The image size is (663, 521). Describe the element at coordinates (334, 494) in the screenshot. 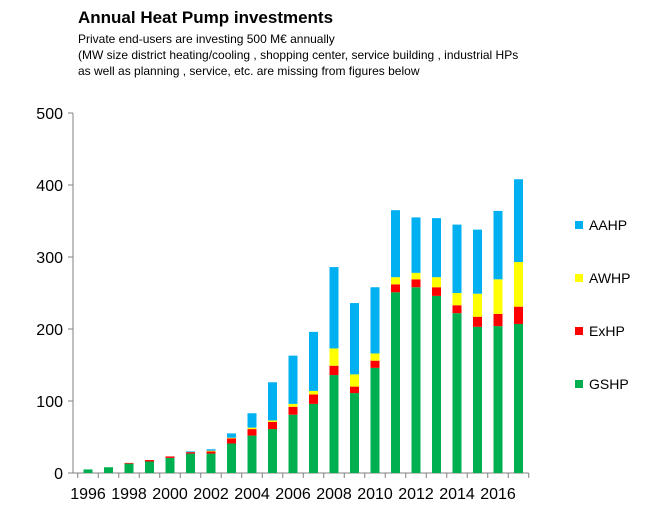

I see `x-tick-label: 2008` at that location.